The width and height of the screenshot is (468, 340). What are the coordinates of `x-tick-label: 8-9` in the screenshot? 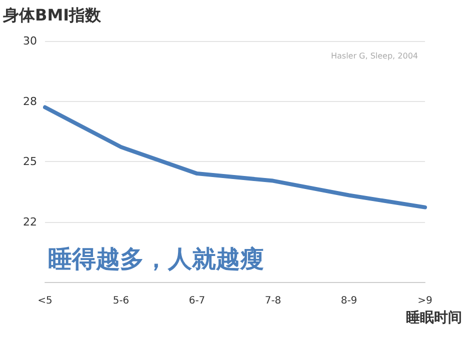 It's located at (349, 301).